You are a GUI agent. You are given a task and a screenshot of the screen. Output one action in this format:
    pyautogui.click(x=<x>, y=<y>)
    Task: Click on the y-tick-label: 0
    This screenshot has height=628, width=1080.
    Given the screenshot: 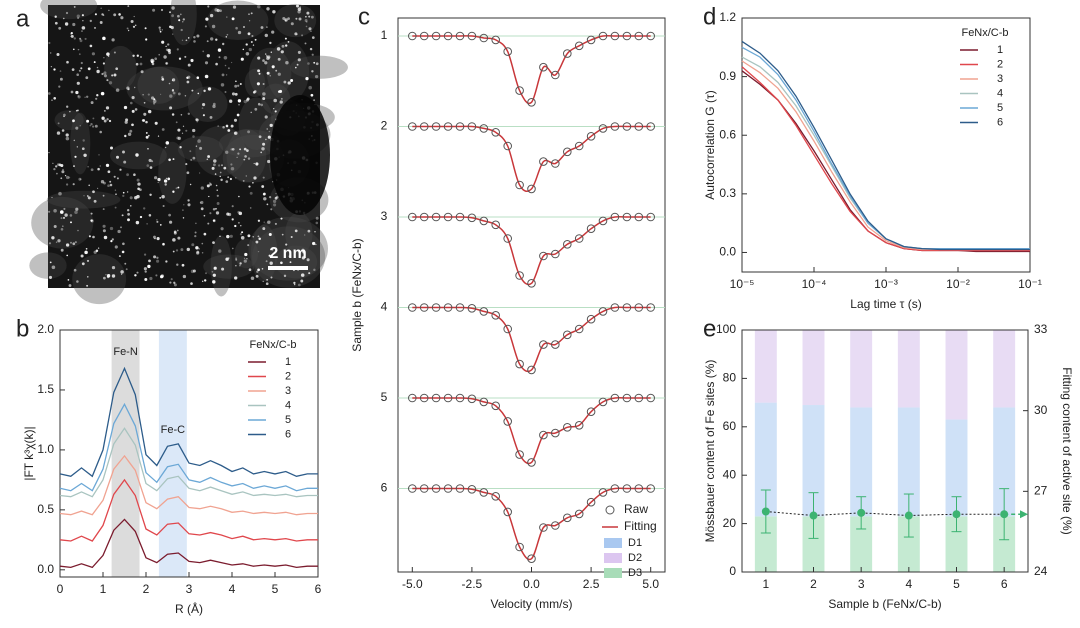 What is the action you would take?
    pyautogui.click(x=732, y=571)
    